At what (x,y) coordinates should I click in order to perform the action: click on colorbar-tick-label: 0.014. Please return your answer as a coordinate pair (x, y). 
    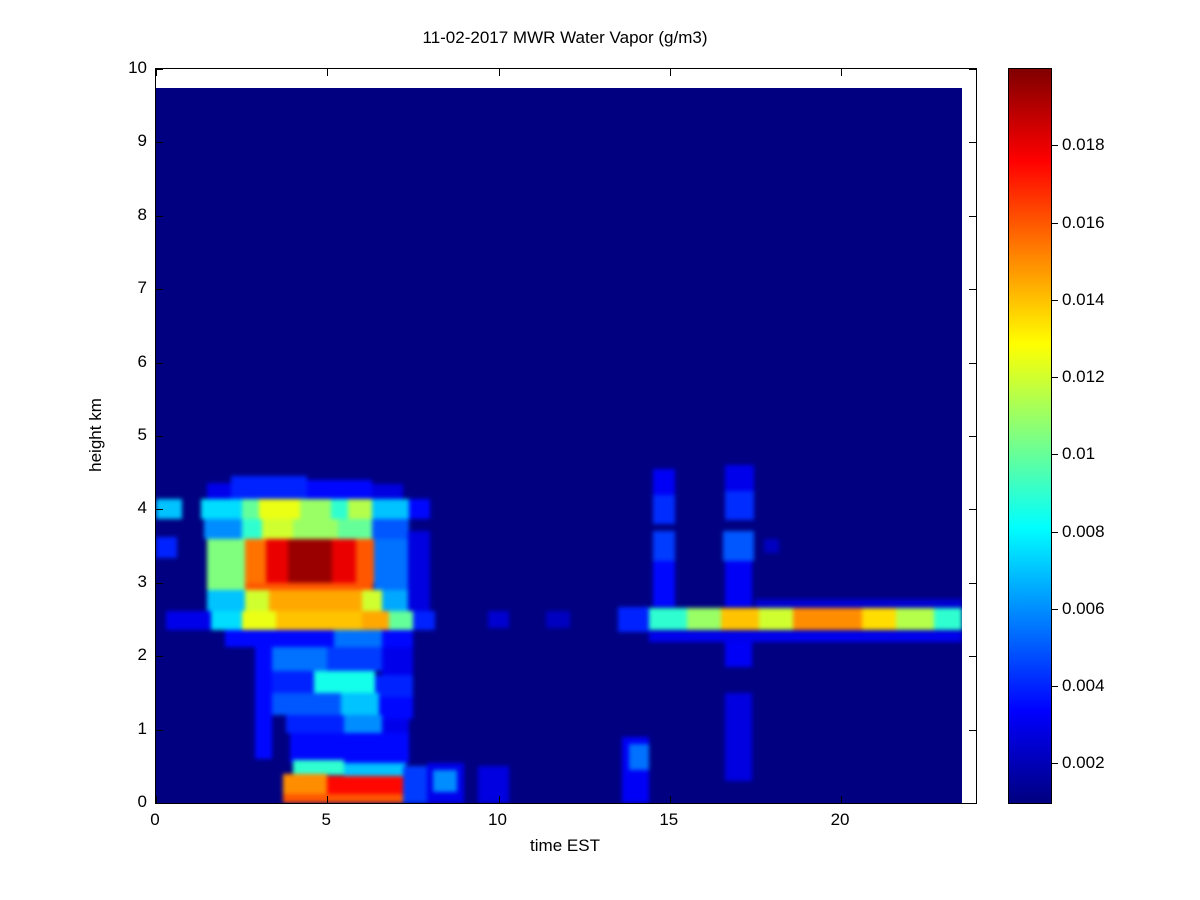
    Looking at the image, I should click on (1083, 299).